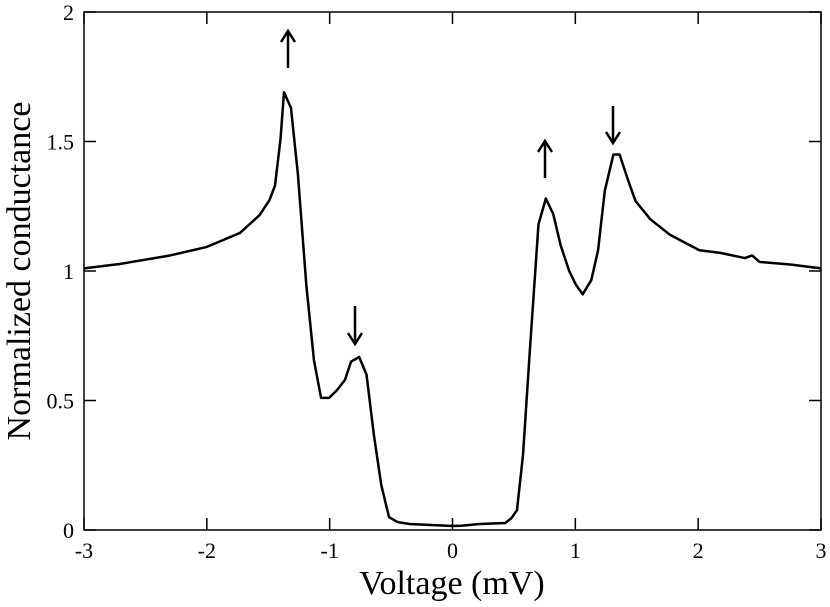 The width and height of the screenshot is (830, 607). Describe the element at coordinates (61, 142) in the screenshot. I see `y-tick-label: 1.5` at that location.